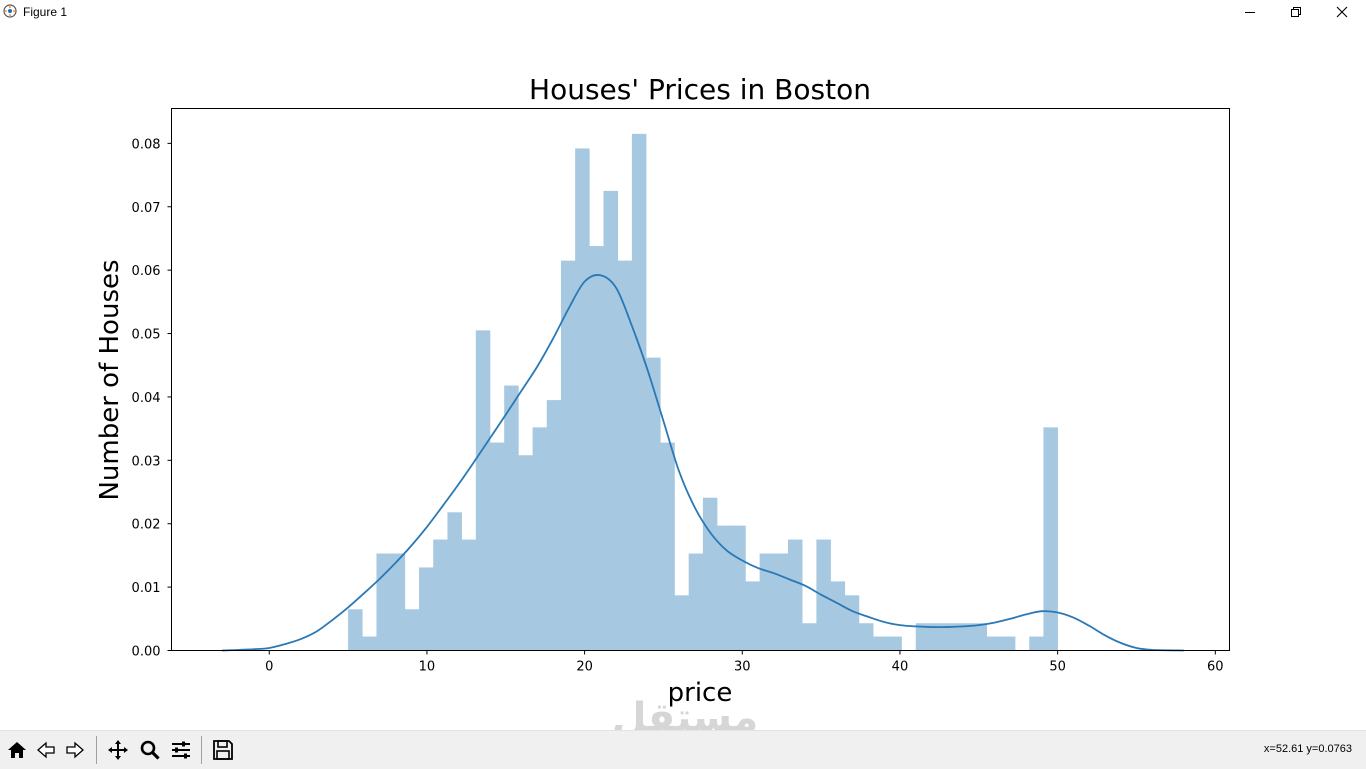  Describe the element at coordinates (742, 667) in the screenshot. I see `x-tick-label: 30` at that location.